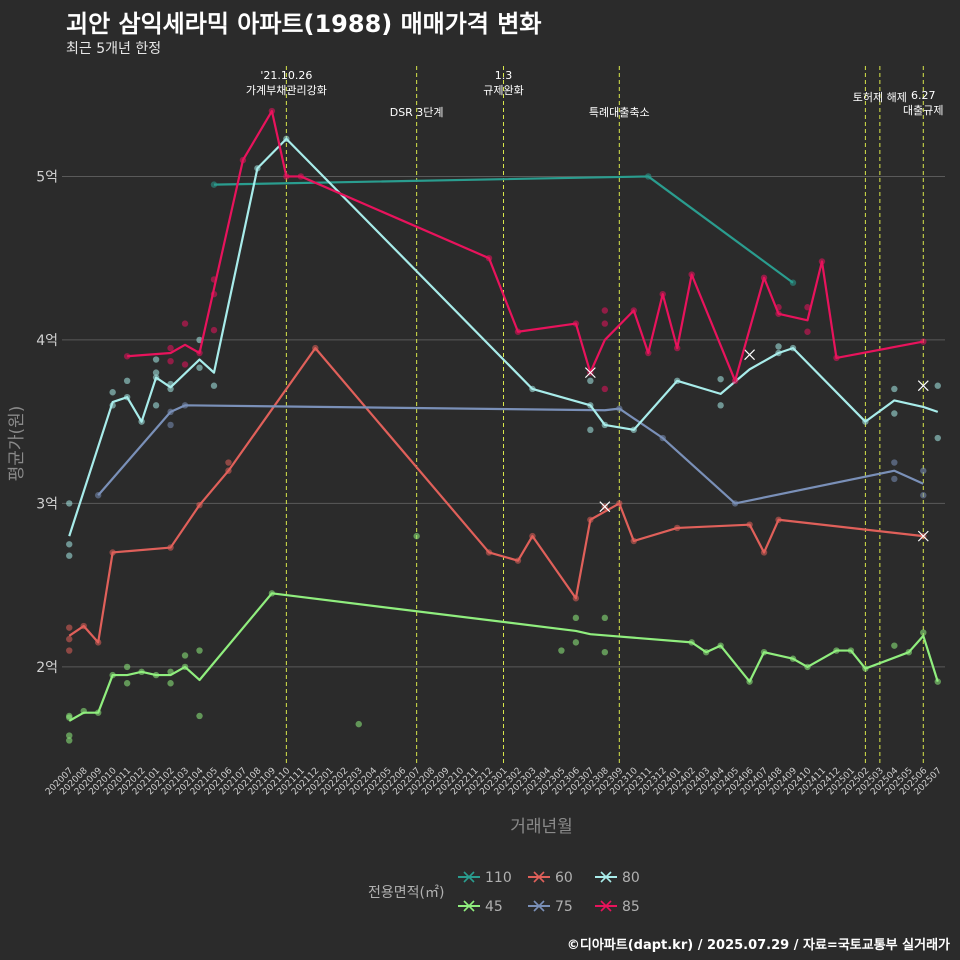 Image resolution: width=960 pixels, height=960 pixels. I want to click on legend-label: 80, so click(631, 878).